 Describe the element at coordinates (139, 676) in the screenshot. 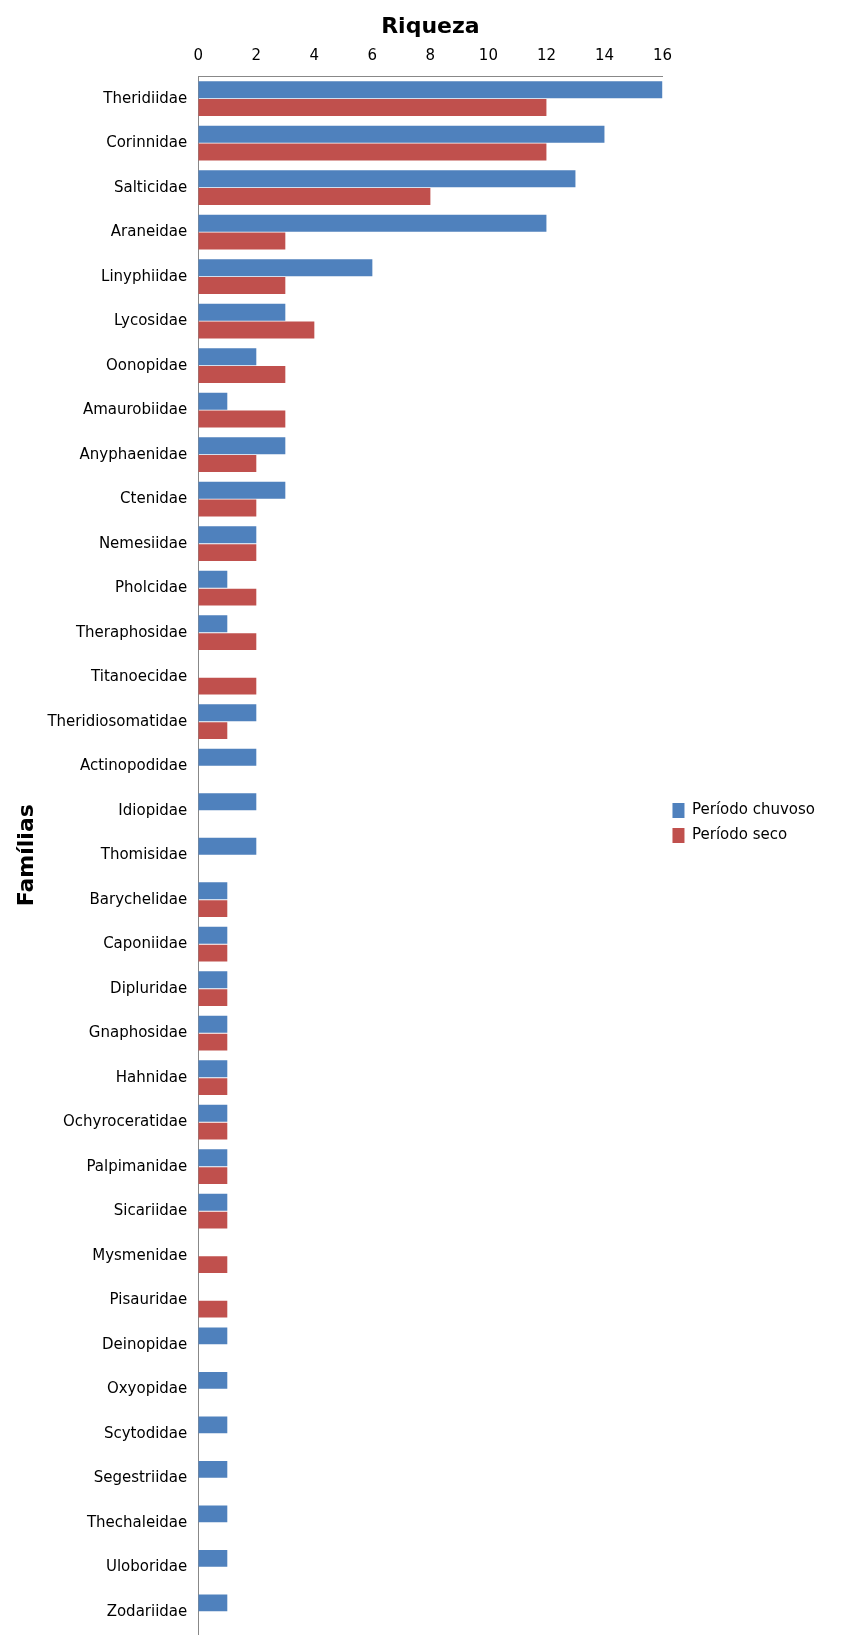

I see `y-tick-label: Titanoecidae` at that location.